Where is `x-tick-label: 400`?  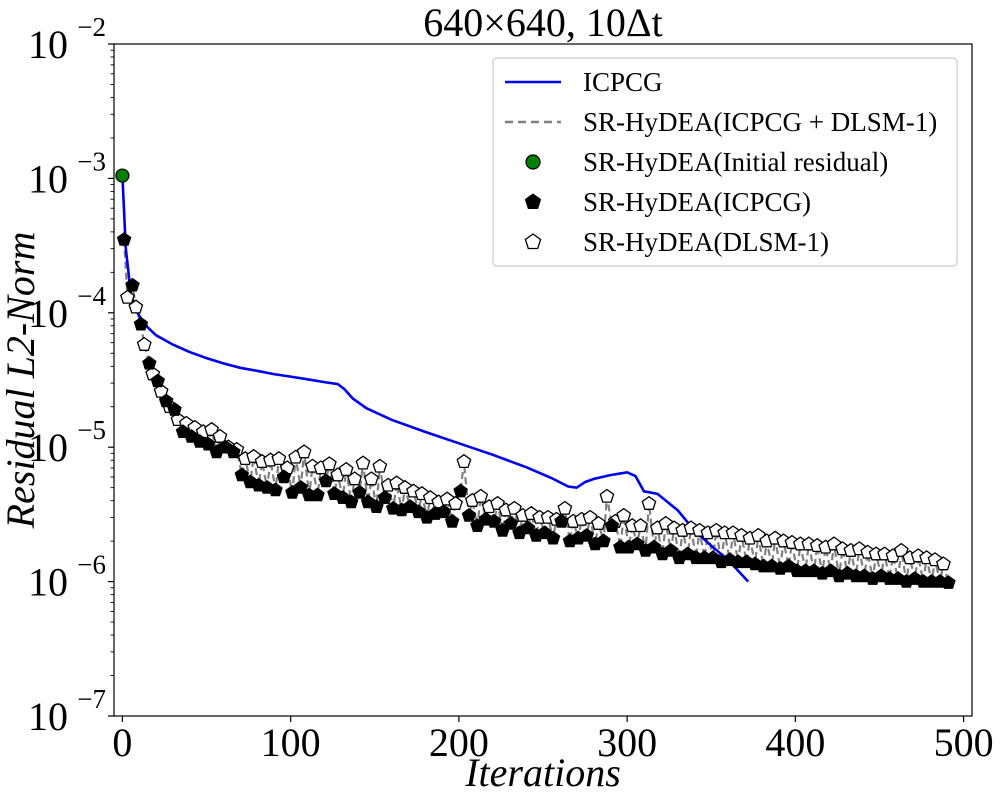
x-tick-label: 400 is located at coordinates (795, 742).